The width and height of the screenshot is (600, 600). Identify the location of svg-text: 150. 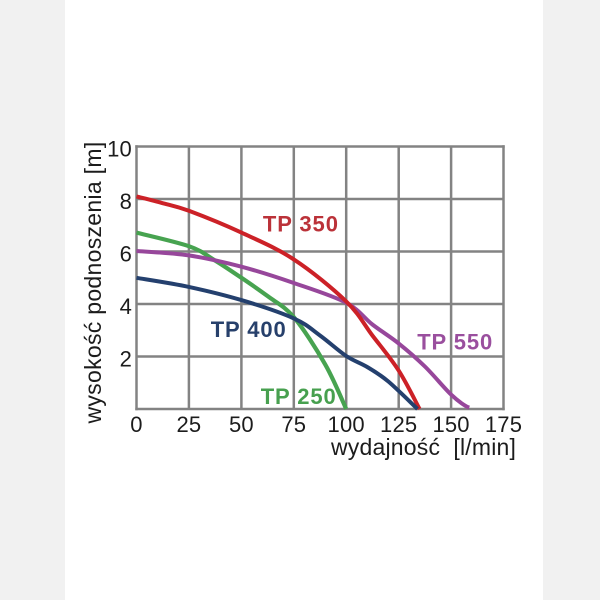
(450, 424).